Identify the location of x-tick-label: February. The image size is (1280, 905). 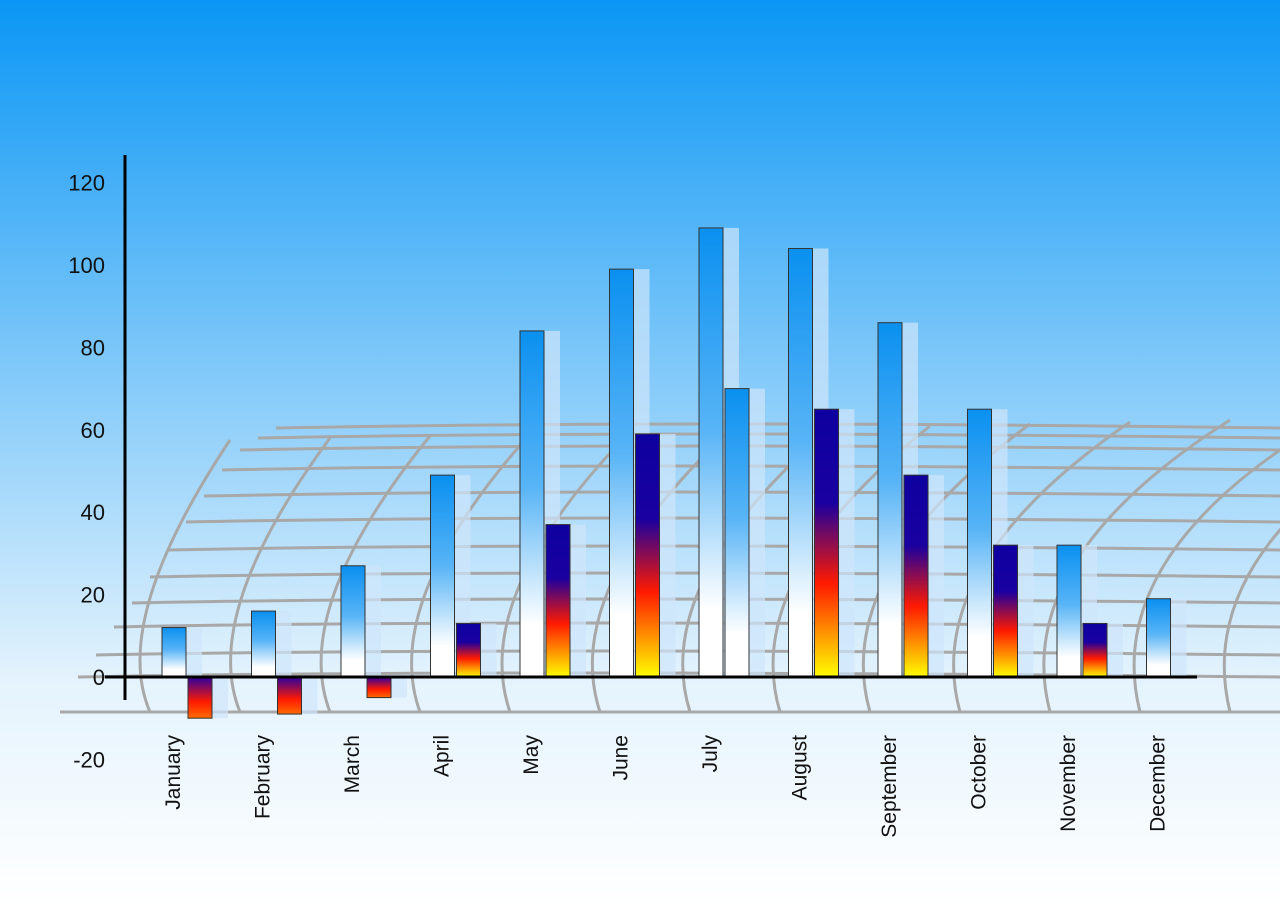
(263, 777).